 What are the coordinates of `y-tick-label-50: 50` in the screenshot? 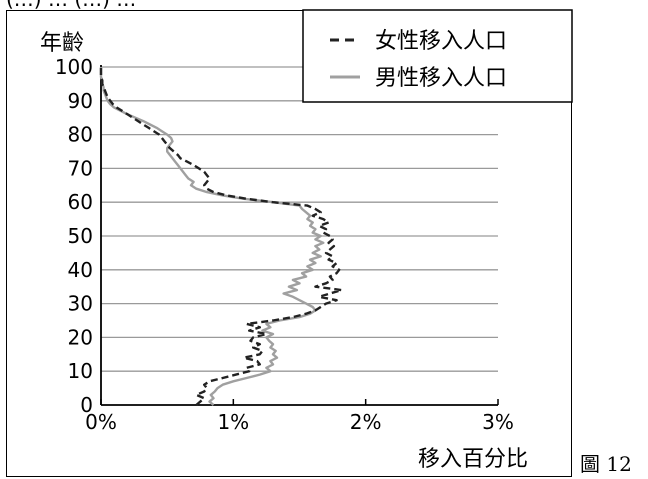 It's located at (80, 236).